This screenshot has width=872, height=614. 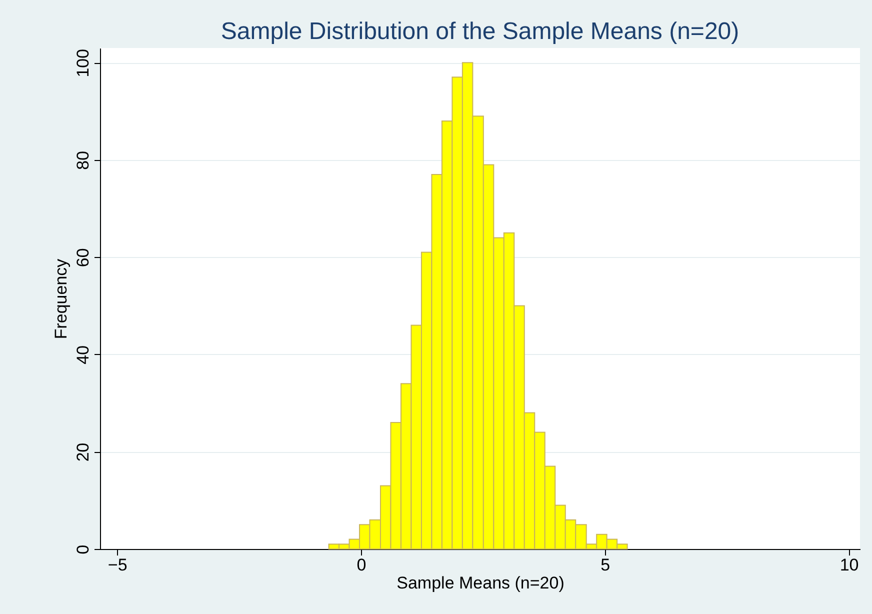 What do you see at coordinates (83, 549) in the screenshot?
I see `y-tick-label: 0` at bounding box center [83, 549].